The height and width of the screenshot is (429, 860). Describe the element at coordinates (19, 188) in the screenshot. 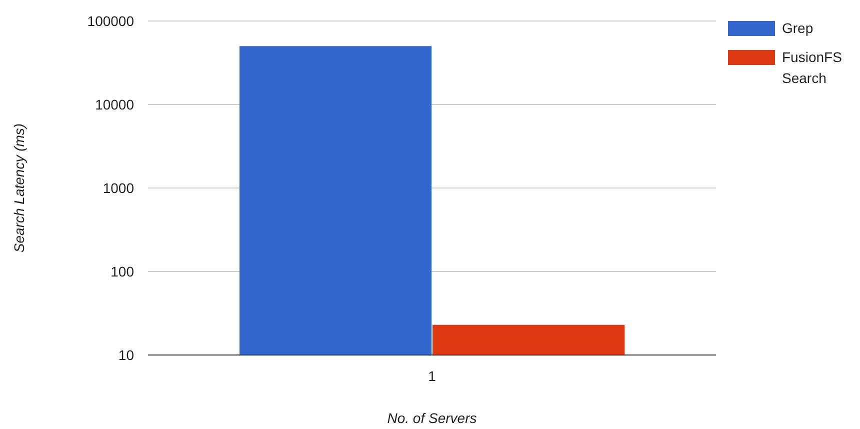

I see `y-axis-title: Search Latency (ms)` at that location.